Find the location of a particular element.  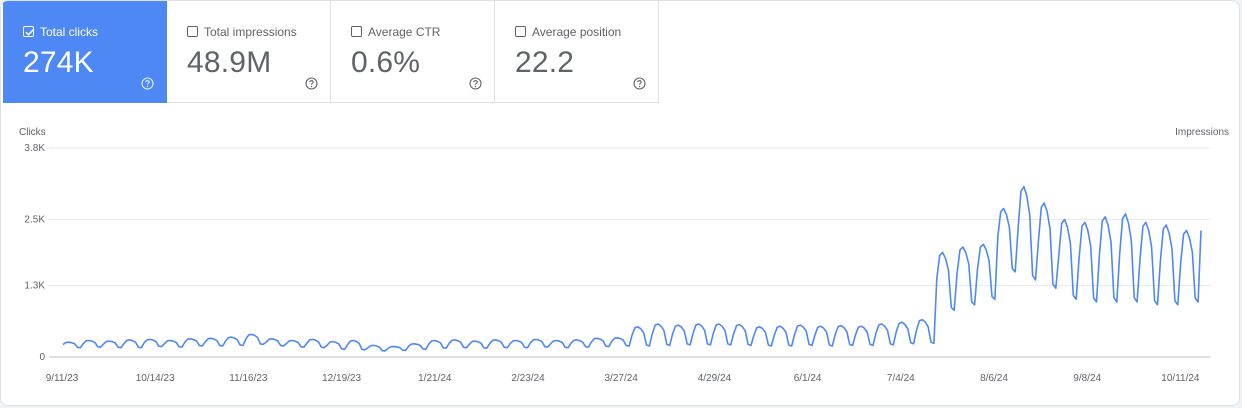

x-tick-label: 11/16/23 is located at coordinates (248, 378).